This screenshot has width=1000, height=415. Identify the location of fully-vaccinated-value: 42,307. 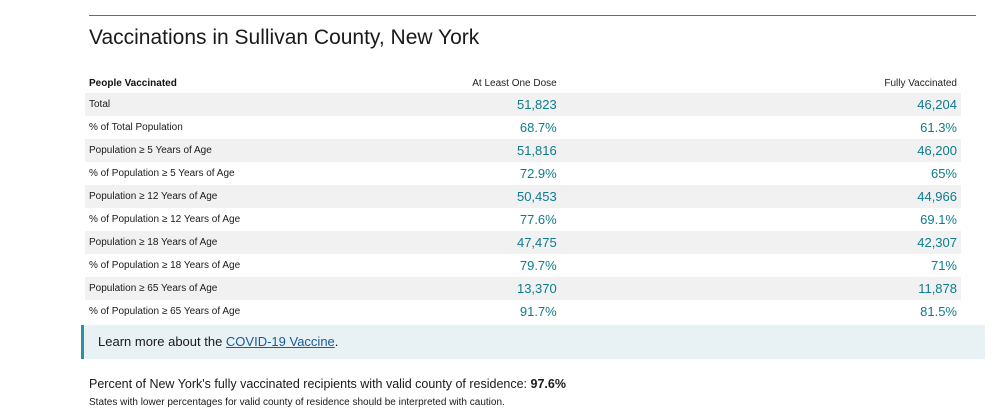
(903, 242).